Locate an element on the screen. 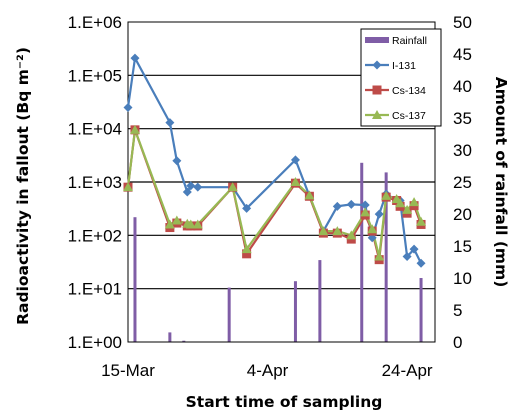 The image size is (516, 412). y-axis-right-ticks: 0 5 10 15 20 25 30 35 40 45 50 is located at coordinates (462, 182).